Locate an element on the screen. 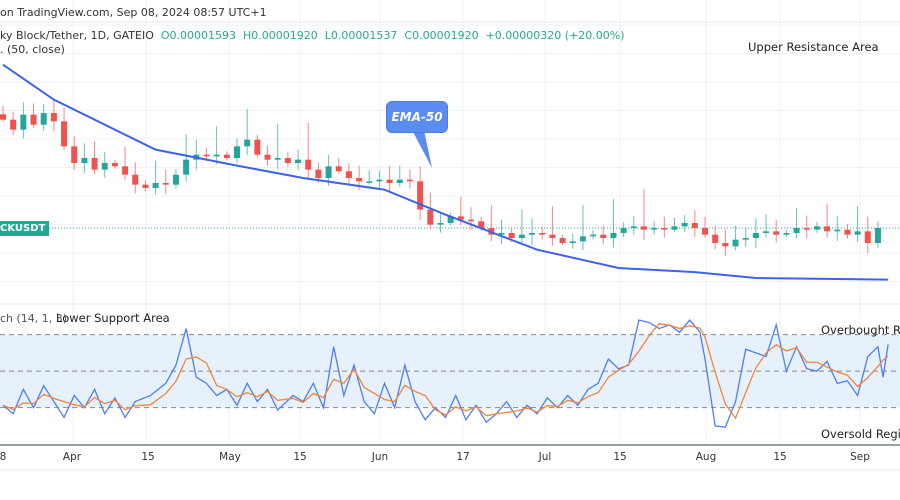 This screenshot has width=900, height=500. overbought-label: Overbought Re is located at coordinates (860, 330).